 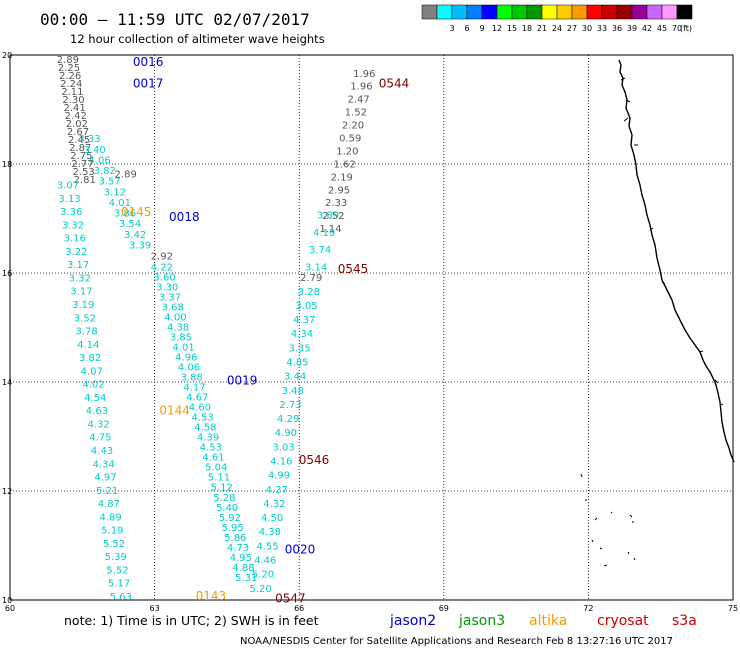 What do you see at coordinates (283, 447) in the screenshot?
I see `wave-height-value: 3.03` at bounding box center [283, 447].